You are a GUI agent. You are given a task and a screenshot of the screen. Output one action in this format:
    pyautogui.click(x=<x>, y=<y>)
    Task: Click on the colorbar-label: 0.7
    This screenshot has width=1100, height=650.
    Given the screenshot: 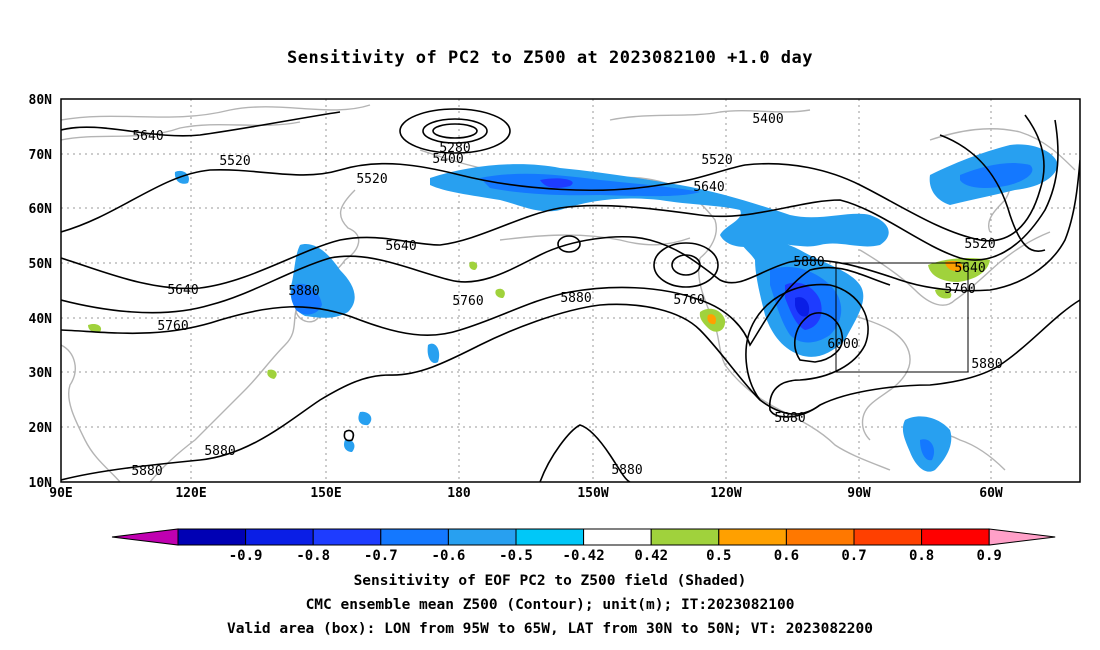 What is the action you would take?
    pyautogui.click(x=853, y=556)
    